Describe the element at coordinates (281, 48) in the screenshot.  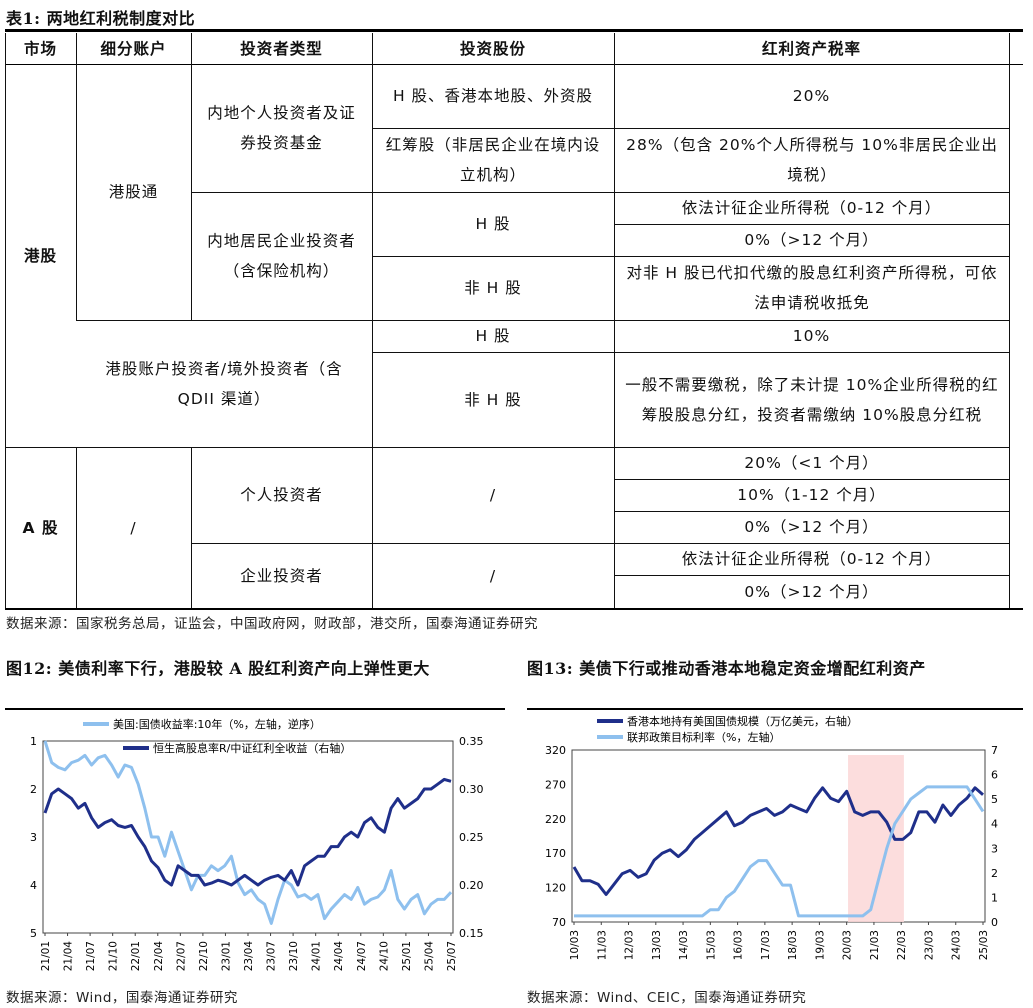
I see `header-investor-type: 投资者类型` at that location.